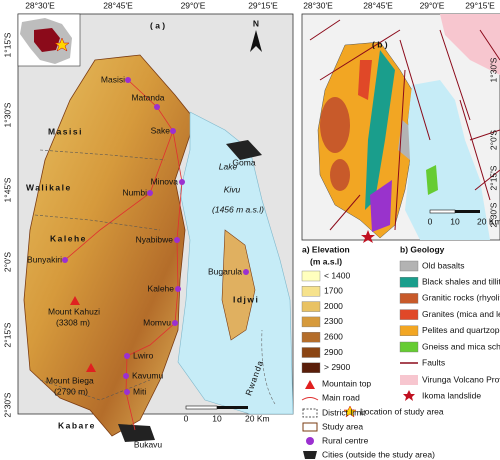  What do you see at coordinates (378, 454) in the screenshot?
I see `legend-label: Cities (outside the study area)` at bounding box center [378, 454].